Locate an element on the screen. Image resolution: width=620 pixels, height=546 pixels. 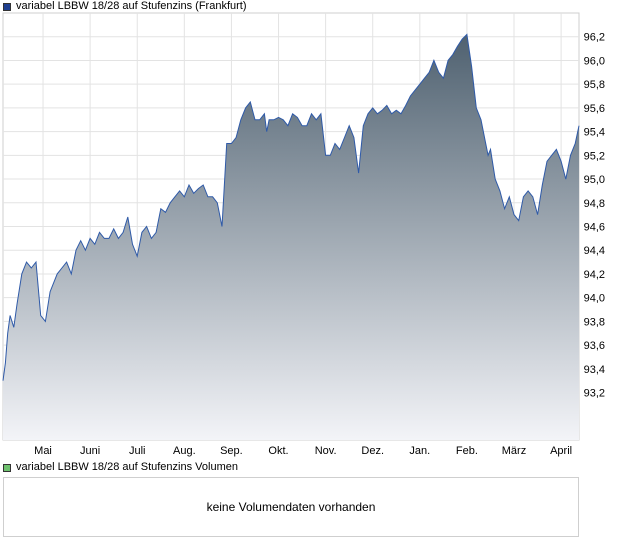
x-tick-label: Feb. is located at coordinates (467, 451).